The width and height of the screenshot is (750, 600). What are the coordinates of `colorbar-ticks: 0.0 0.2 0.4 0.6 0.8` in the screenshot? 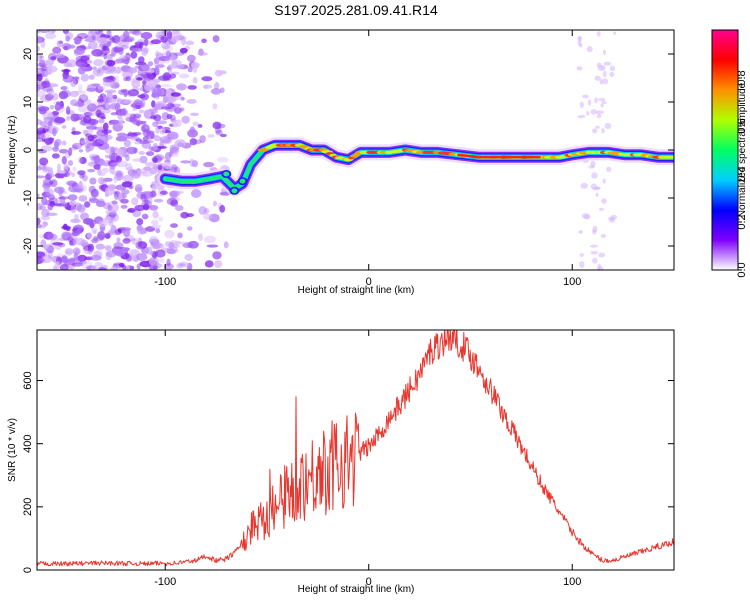 It's located at (742, 173).